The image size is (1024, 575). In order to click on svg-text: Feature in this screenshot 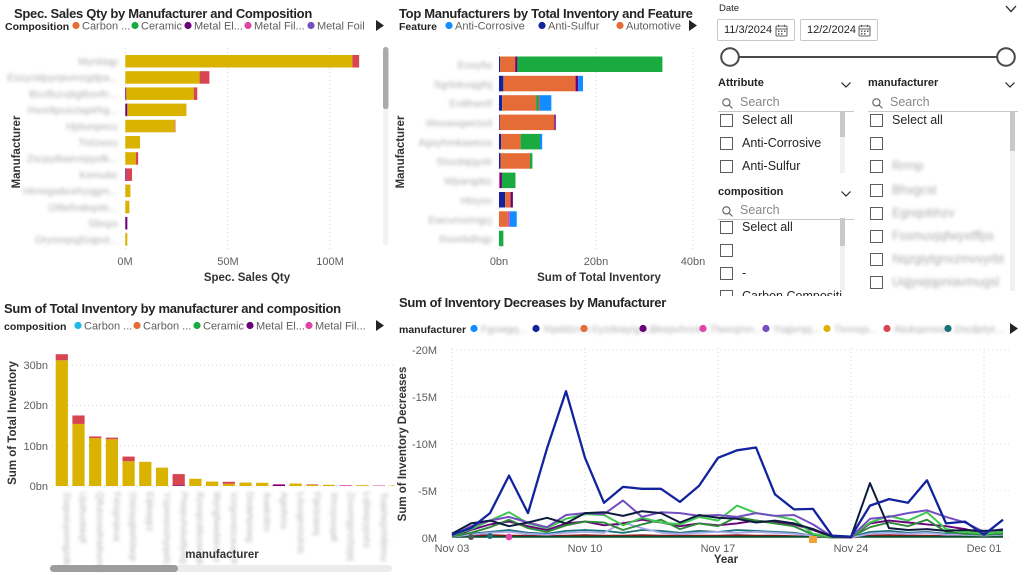, I will do `click(418, 27)`.